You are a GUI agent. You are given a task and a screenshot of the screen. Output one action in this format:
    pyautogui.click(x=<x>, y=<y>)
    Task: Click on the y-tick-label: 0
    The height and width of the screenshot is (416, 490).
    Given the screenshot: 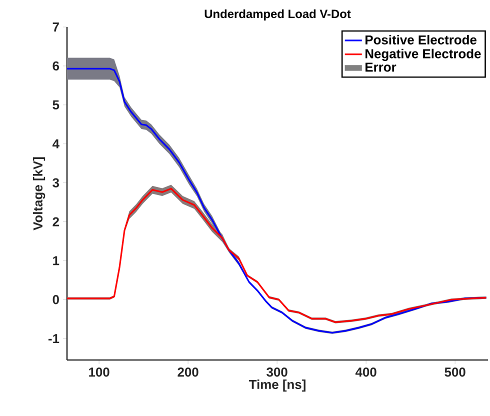 What is the action you would take?
    pyautogui.click(x=55, y=299)
    